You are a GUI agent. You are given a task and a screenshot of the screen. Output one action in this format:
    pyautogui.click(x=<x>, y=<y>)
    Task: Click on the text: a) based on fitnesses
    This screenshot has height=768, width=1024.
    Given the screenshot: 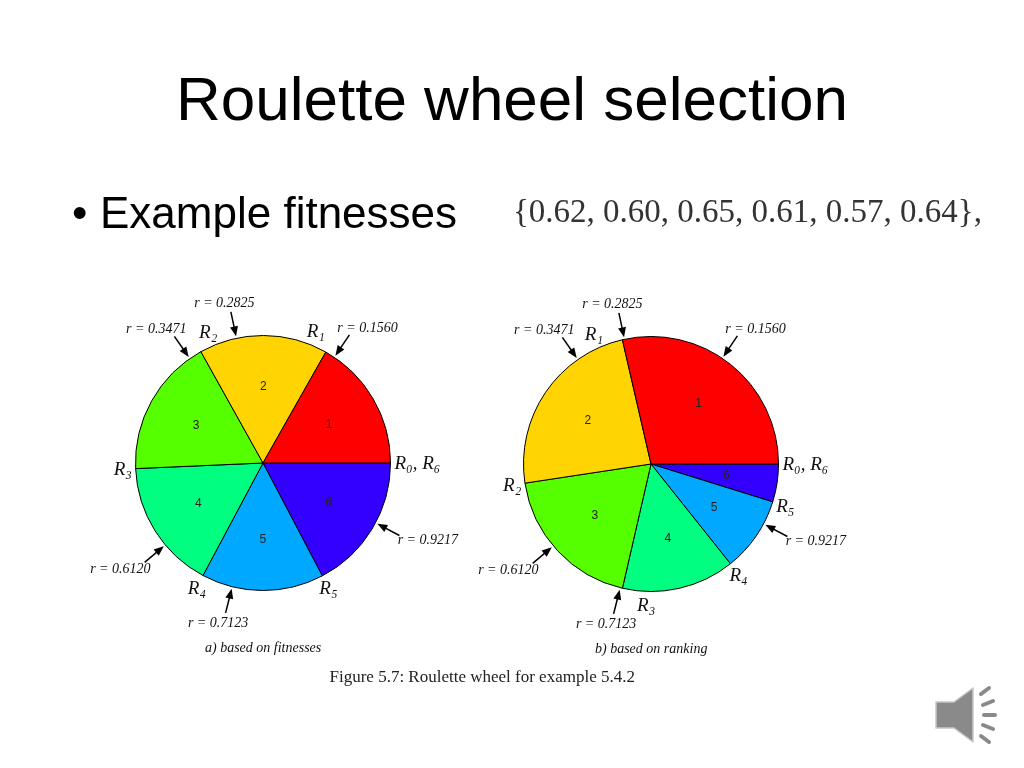 What is the action you would take?
    pyautogui.click(x=263, y=648)
    